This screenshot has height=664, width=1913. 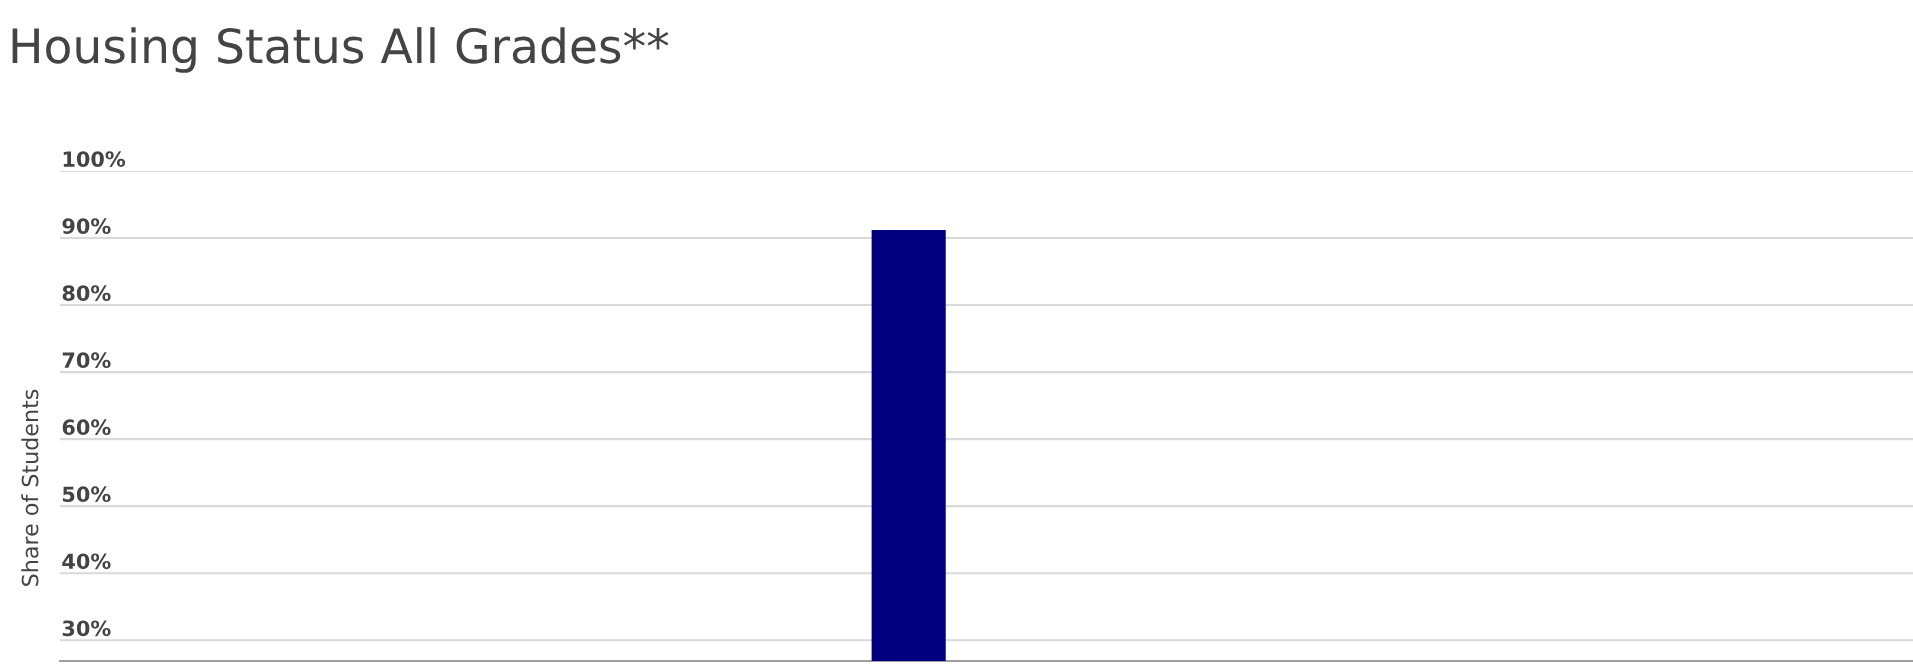 I want to click on y-tick-label: 100%, so click(x=94, y=159).